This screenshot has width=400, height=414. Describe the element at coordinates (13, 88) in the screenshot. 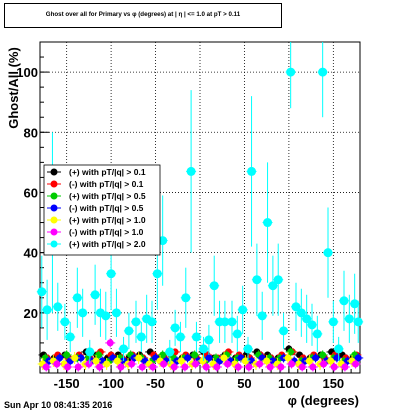

I see `y-axis-label: Ghost/All (%)` at that location.